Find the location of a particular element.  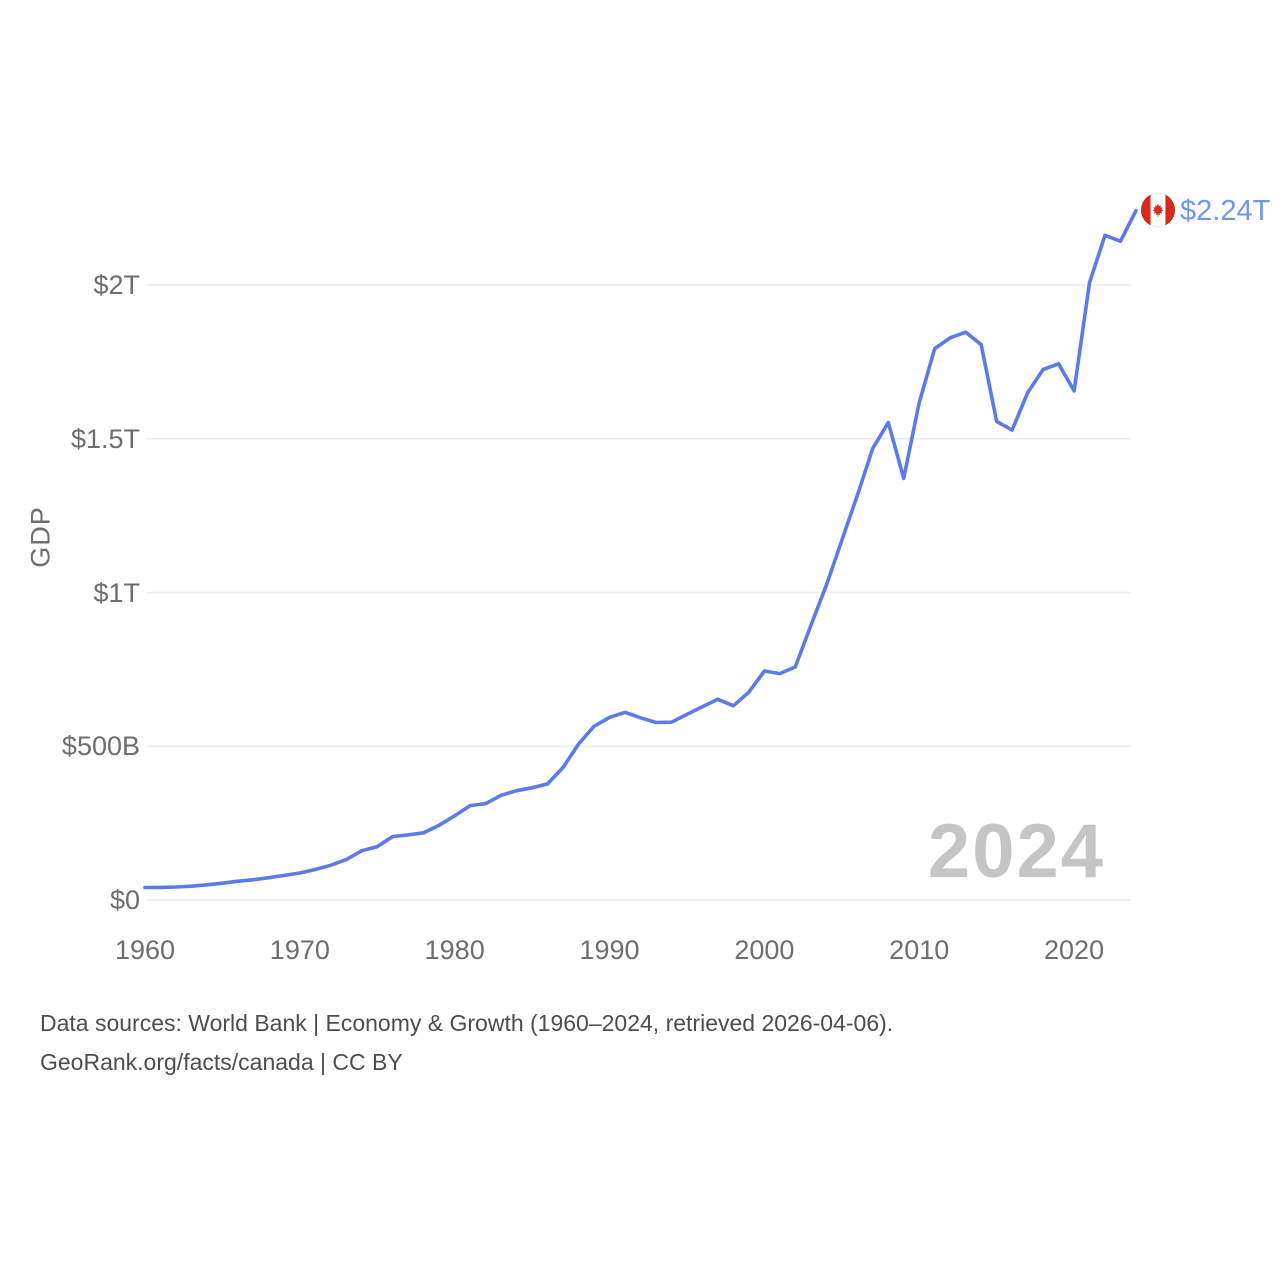

x-tick-label: 1990 is located at coordinates (609, 950).